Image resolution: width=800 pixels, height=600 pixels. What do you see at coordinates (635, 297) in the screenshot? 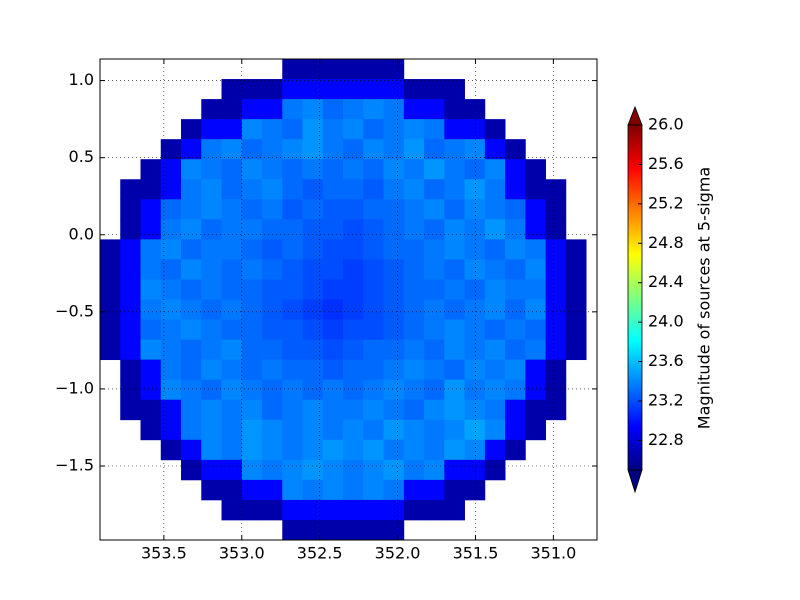
I see `colorbar` at bounding box center [635, 297].